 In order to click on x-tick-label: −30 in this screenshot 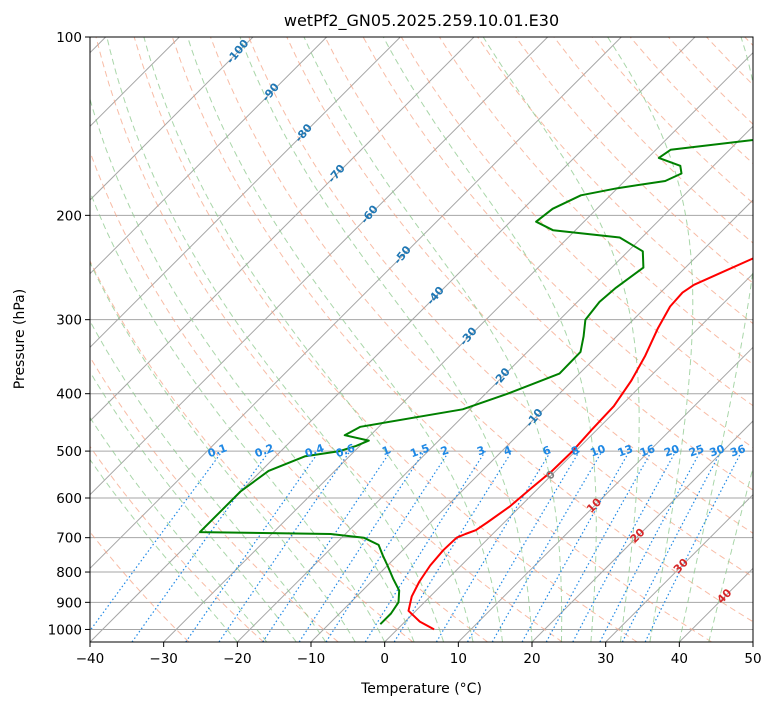, I will do `click(163, 659)`.